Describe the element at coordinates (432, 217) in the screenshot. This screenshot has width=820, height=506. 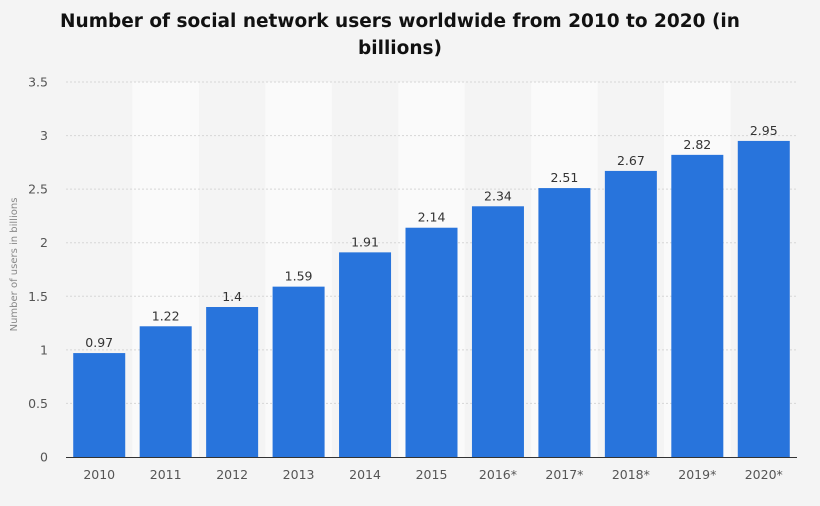
I see `data-label: 2.14` at that location.